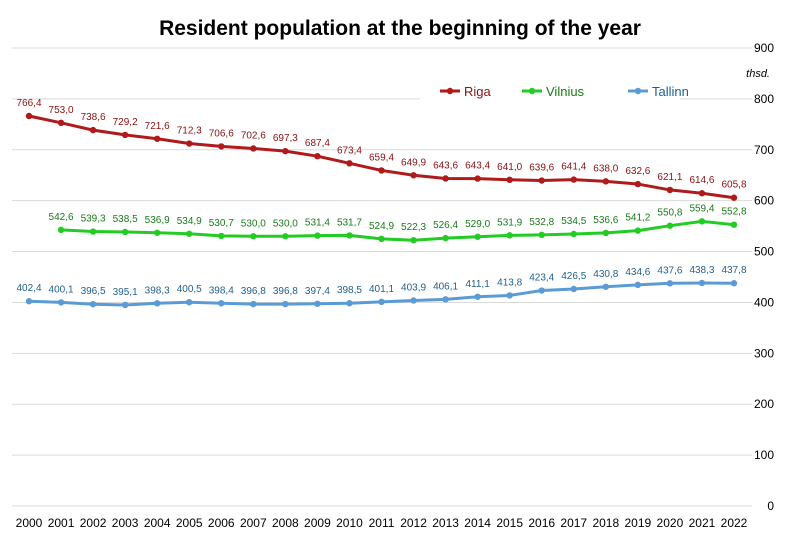 The image size is (800, 535). I want to click on y-axis-unit-label: thsd., so click(758, 74).